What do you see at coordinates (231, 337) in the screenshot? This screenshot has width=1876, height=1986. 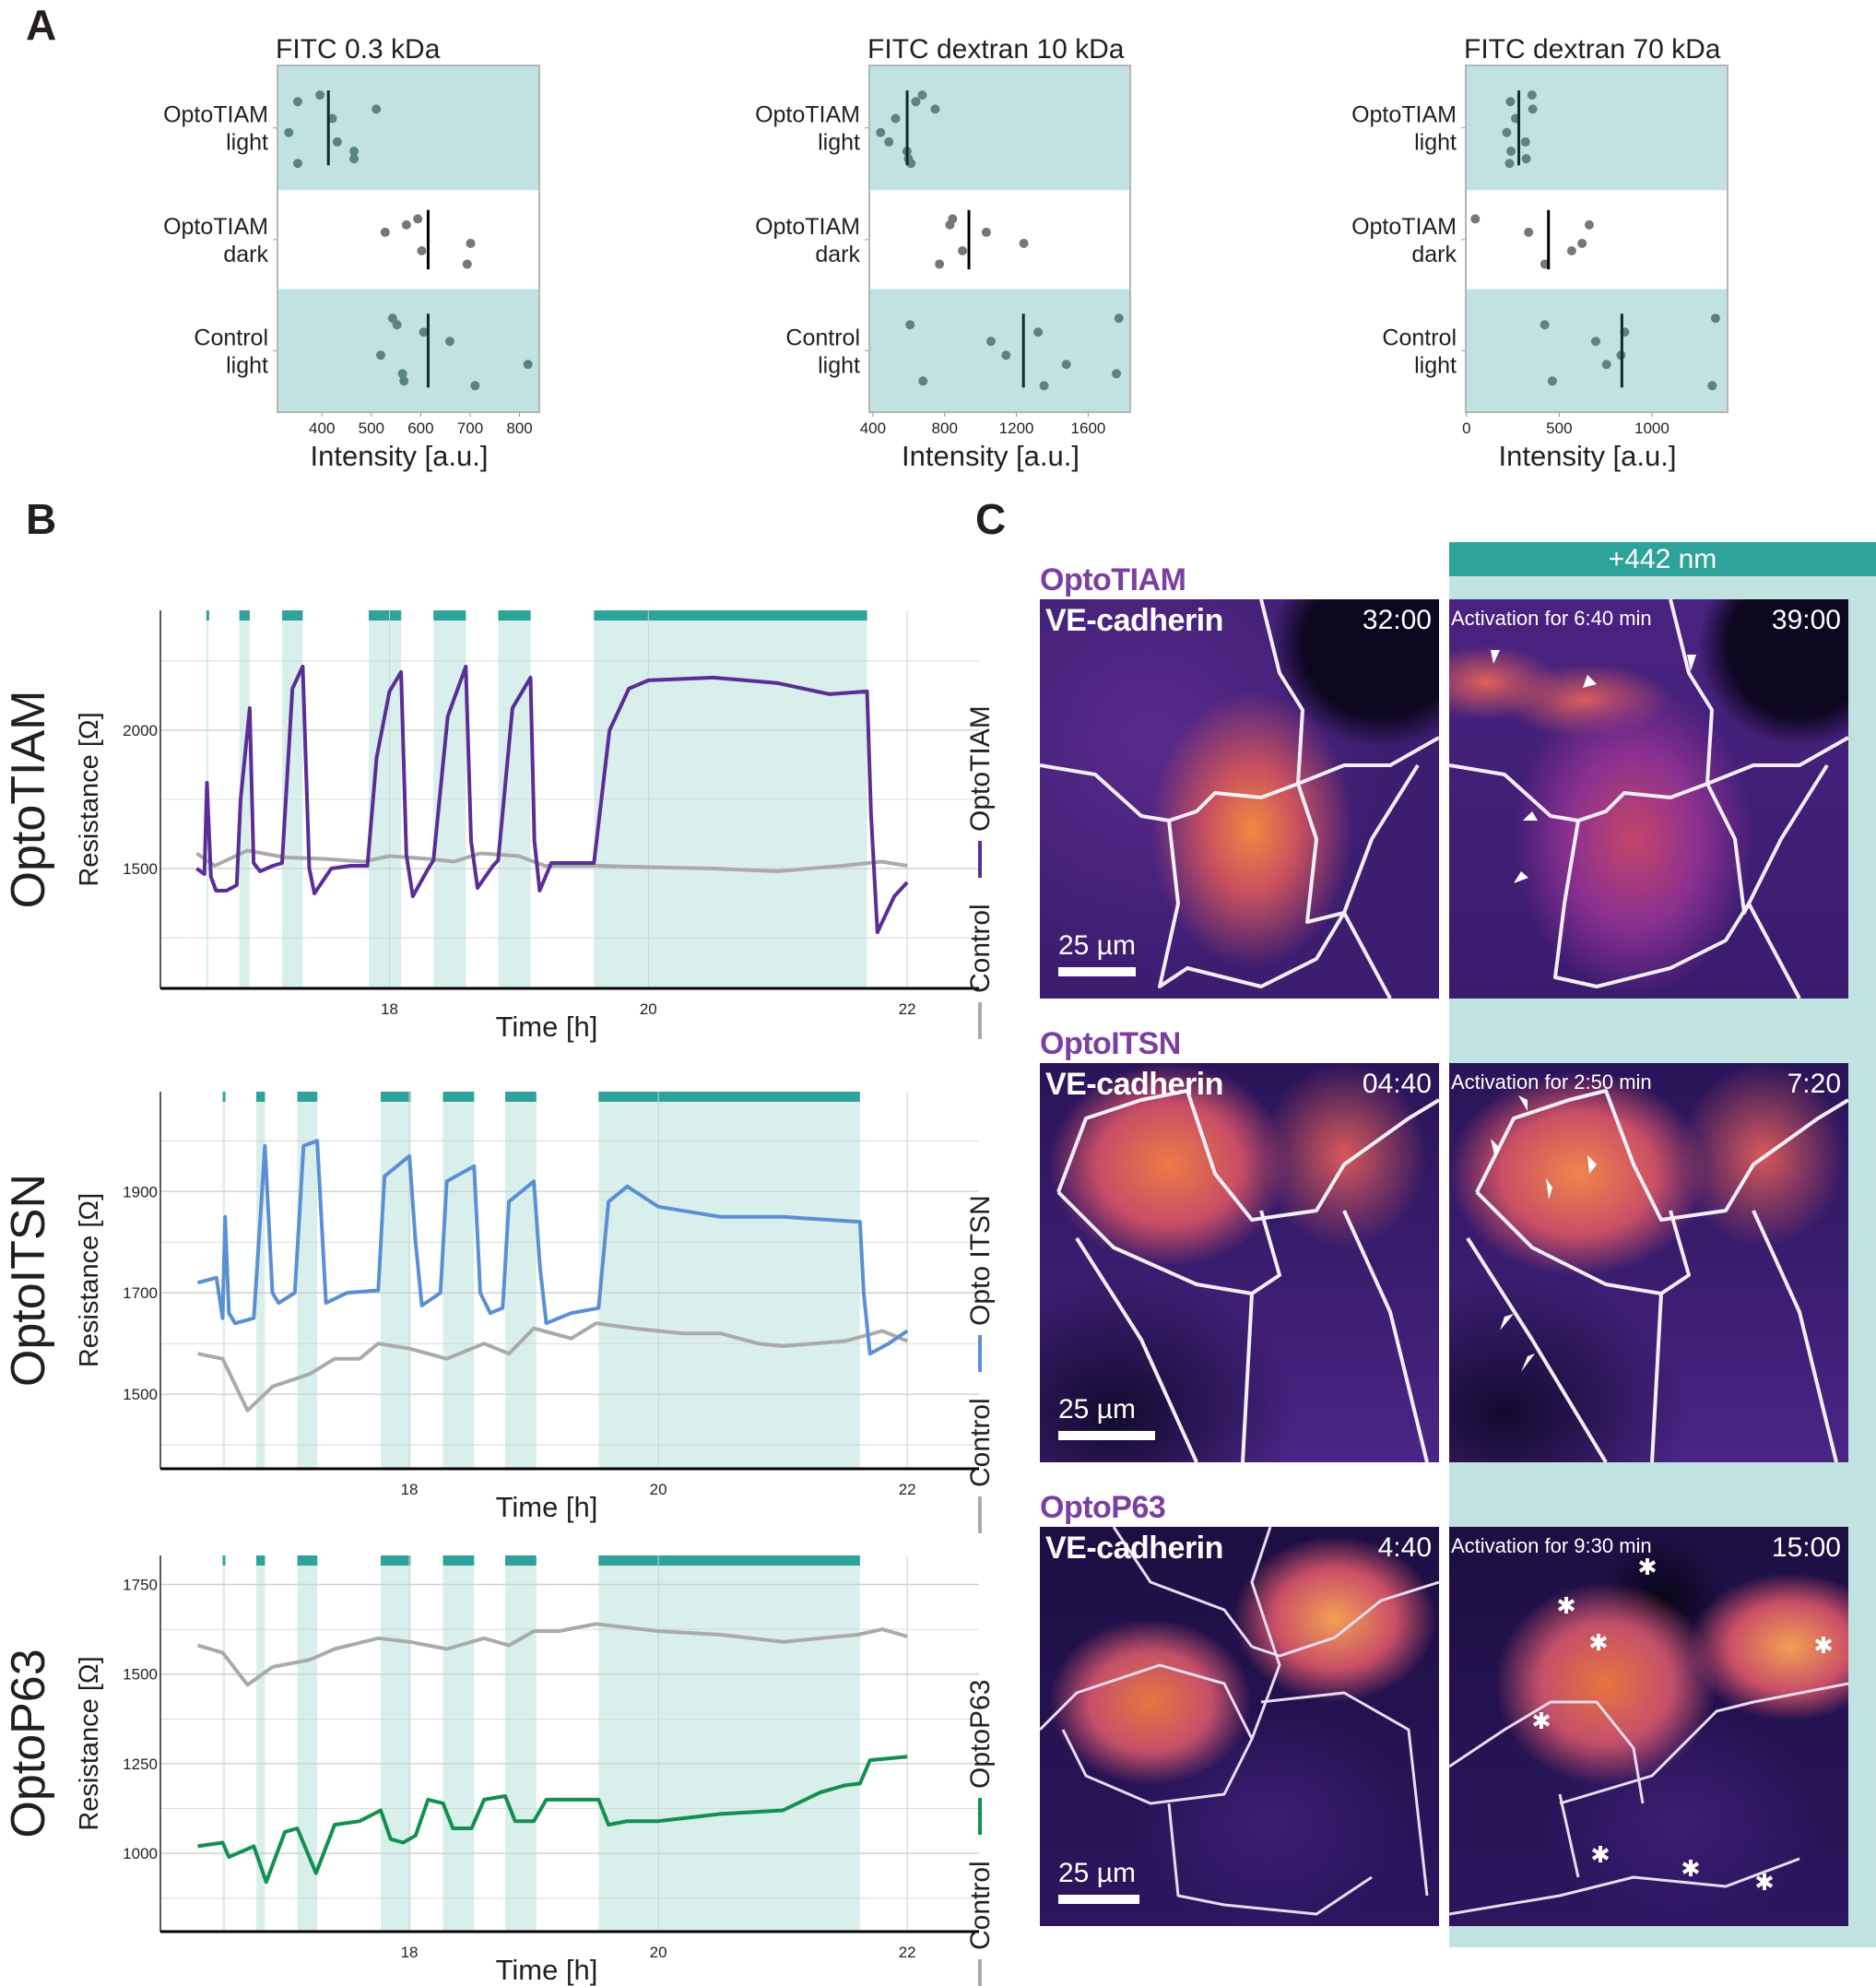 I see `category-label: Control` at bounding box center [231, 337].